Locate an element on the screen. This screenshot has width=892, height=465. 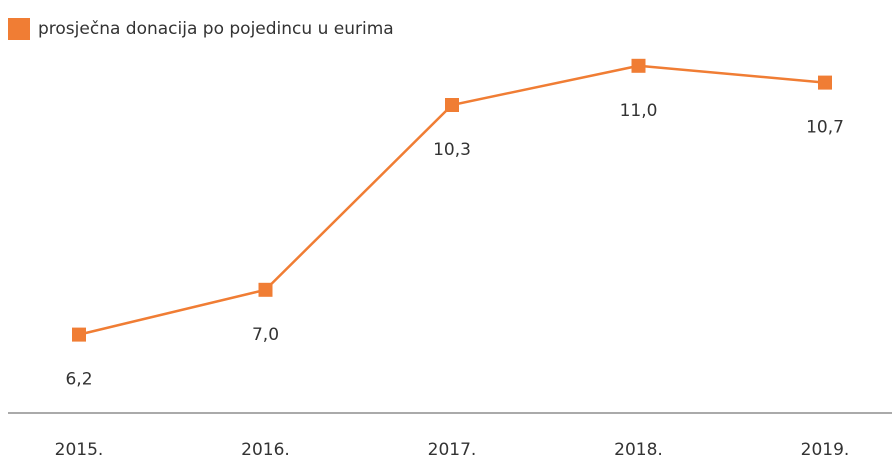
legend-label: prosječna donacija po pojedincu u eurima is located at coordinates (216, 29).